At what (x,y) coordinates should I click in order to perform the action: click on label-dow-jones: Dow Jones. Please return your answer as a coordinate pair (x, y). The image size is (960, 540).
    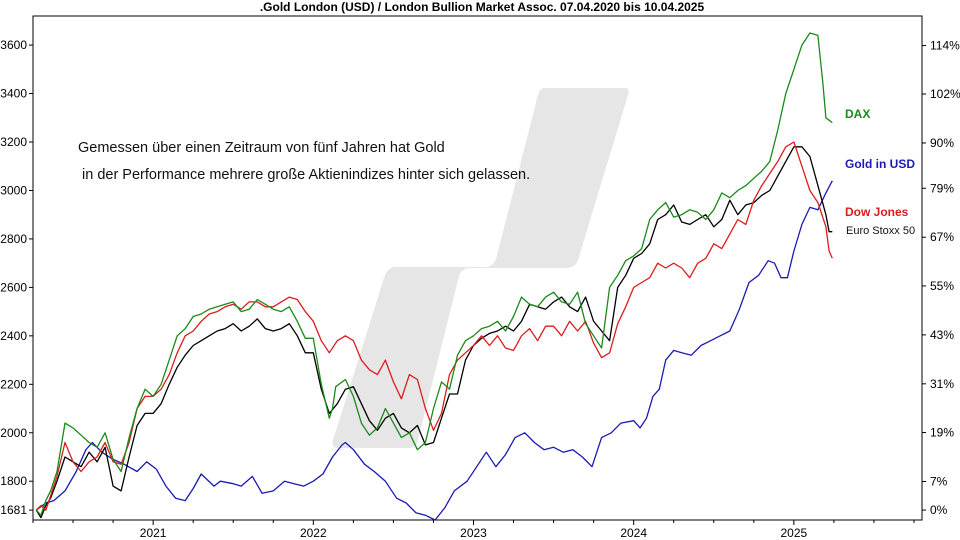
    Looking at the image, I should click on (877, 212).